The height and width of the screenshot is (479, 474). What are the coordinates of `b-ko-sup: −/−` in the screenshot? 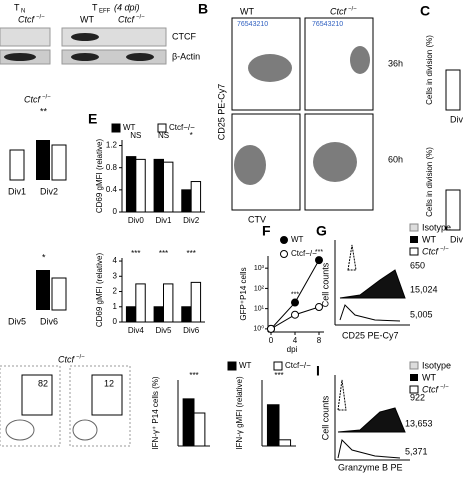 It's located at (352, 10).